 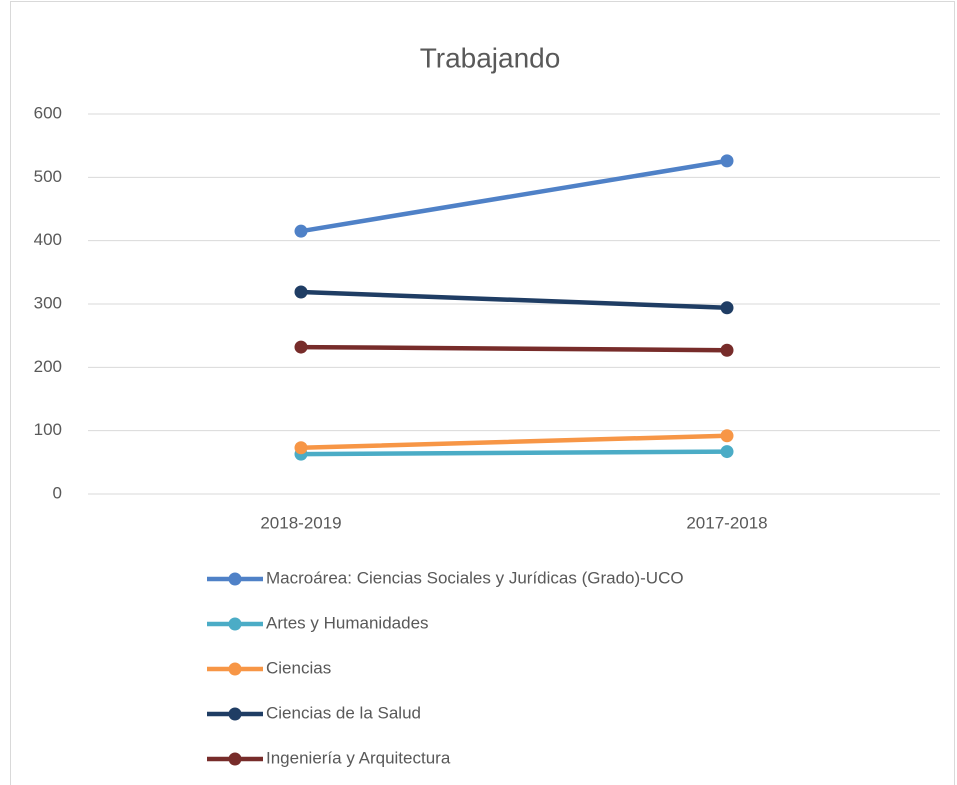 What do you see at coordinates (343, 712) in the screenshot?
I see `legend-label: Ciencias de la Salud` at bounding box center [343, 712].